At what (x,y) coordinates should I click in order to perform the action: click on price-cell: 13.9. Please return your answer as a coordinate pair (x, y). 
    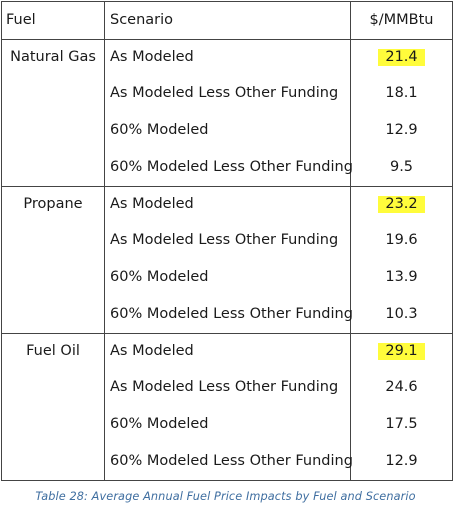
    Looking at the image, I should click on (401, 278).